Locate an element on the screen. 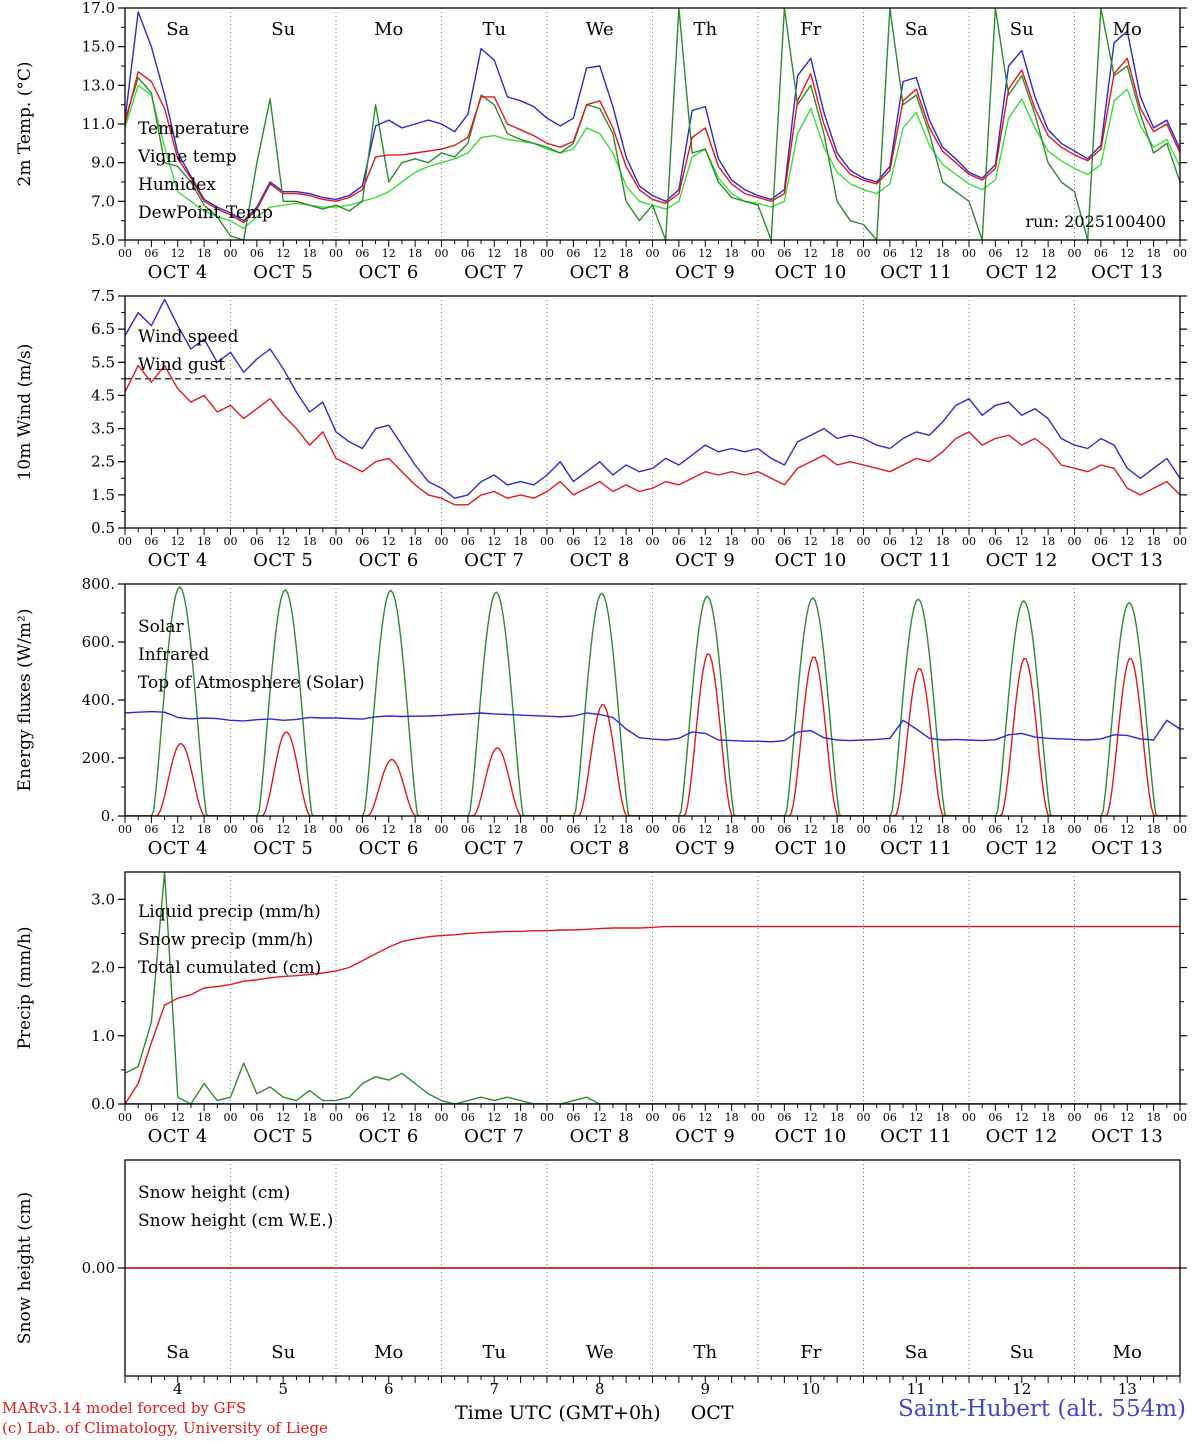 This screenshot has height=1444, width=1194. svg-text: 11.0 is located at coordinates (98, 124).